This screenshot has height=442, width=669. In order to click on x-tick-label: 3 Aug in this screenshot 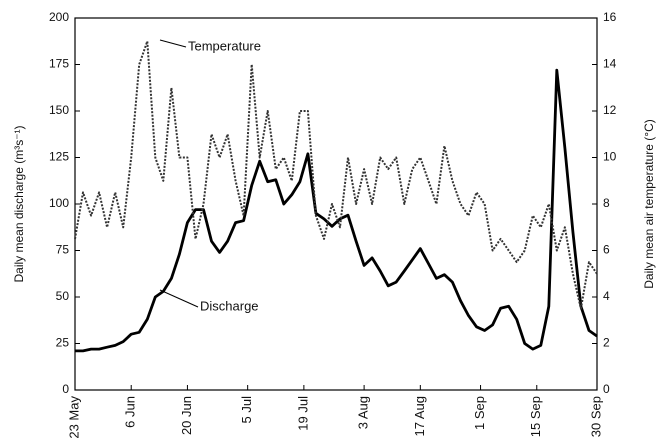, I will do `click(363, 412)`.